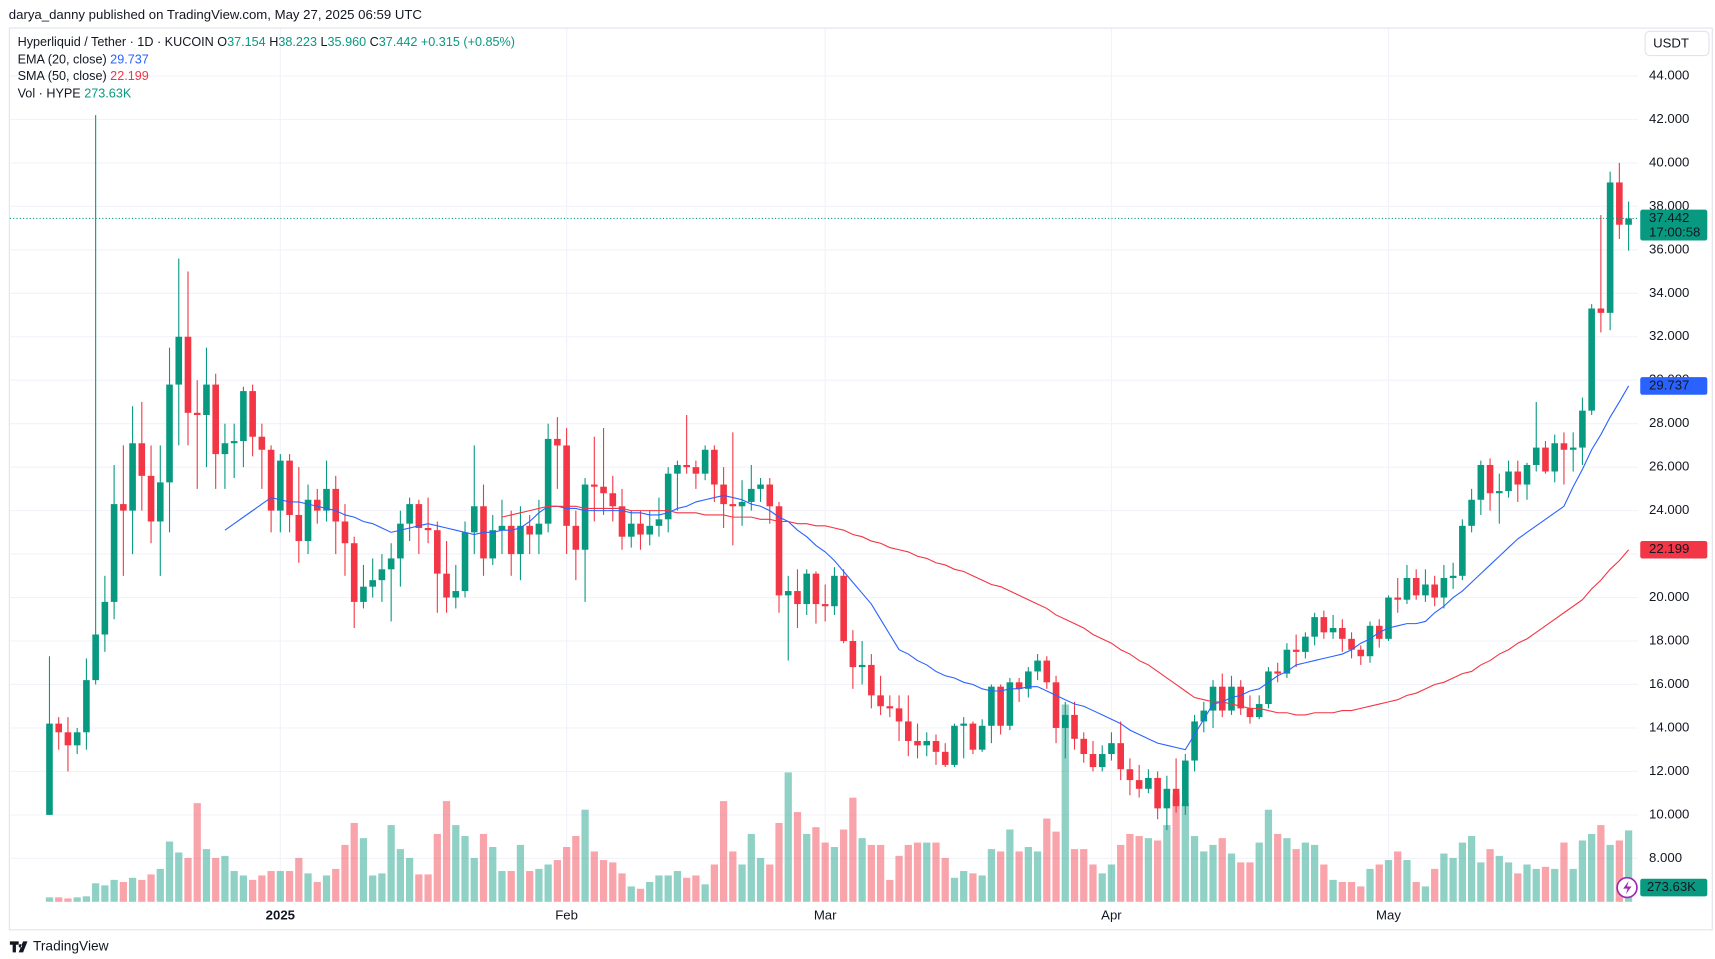 The width and height of the screenshot is (1715, 959). What do you see at coordinates (1669, 161) in the screenshot?
I see `y-tick-label: 40.000` at bounding box center [1669, 161].